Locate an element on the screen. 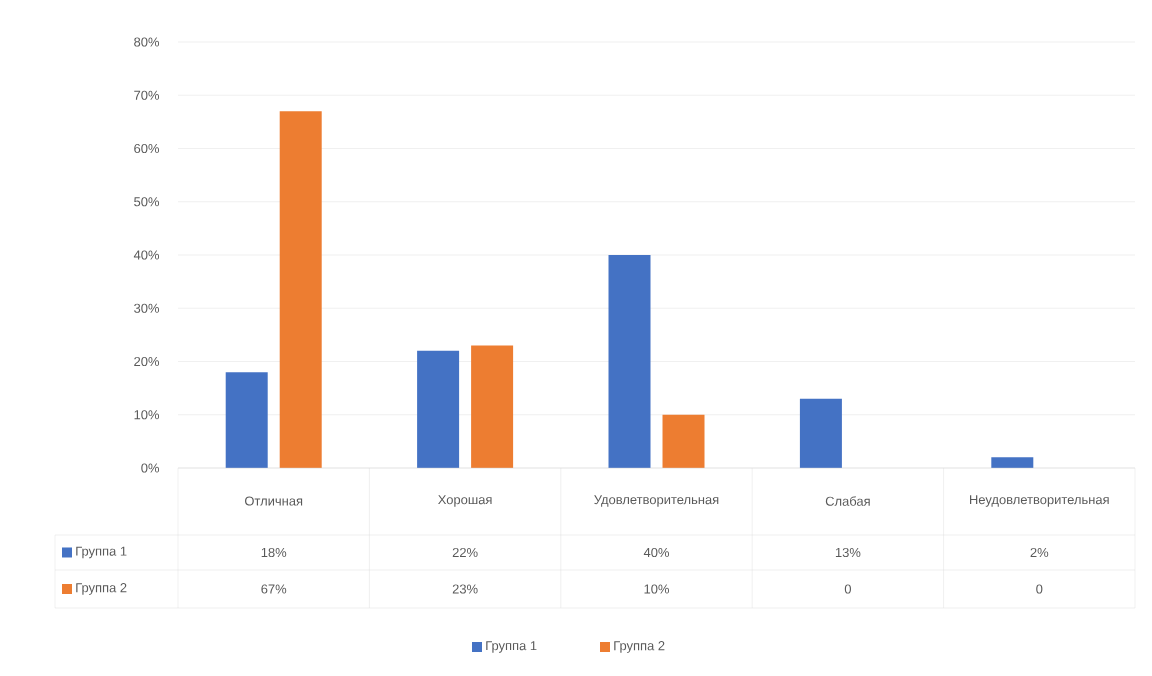 The width and height of the screenshot is (1152, 676). data-label: 40% is located at coordinates (656, 552).